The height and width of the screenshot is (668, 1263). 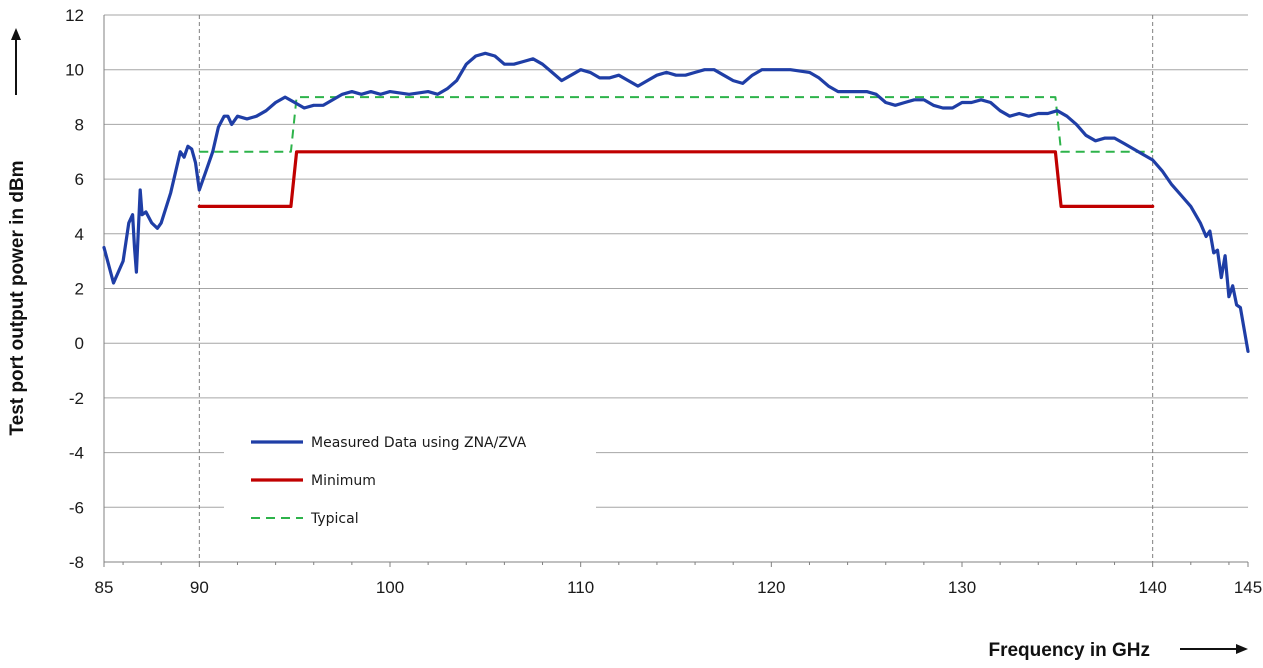 I want to click on x-tick-label: 120, so click(x=771, y=587).